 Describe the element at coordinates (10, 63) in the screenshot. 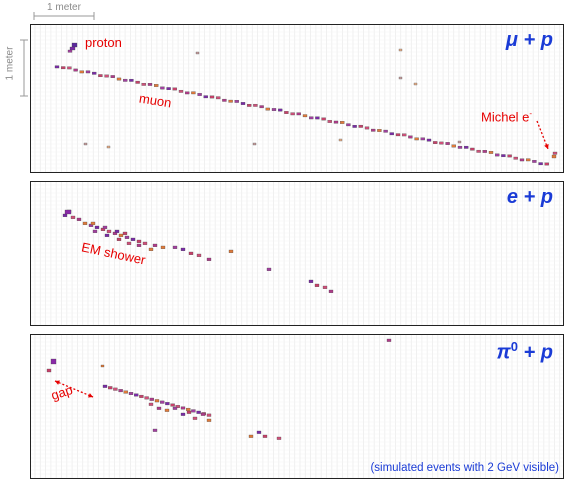

I see `scale-vertical-label: 1 meter` at that location.